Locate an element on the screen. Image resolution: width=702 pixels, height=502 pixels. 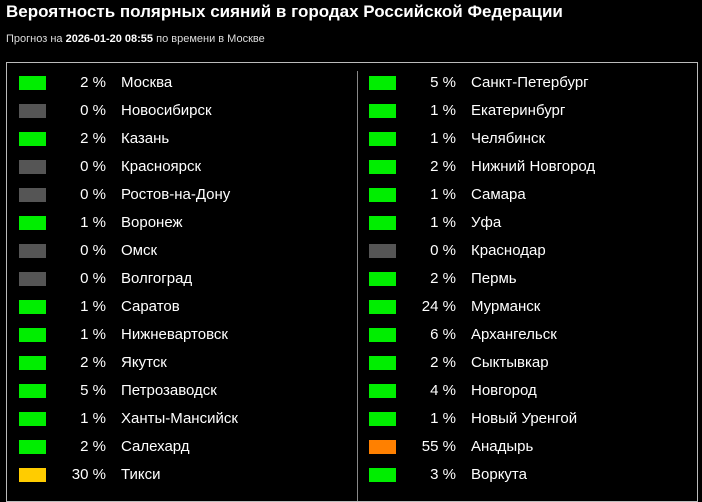
city-name: Ростов-на-Дону is located at coordinates (176, 194).